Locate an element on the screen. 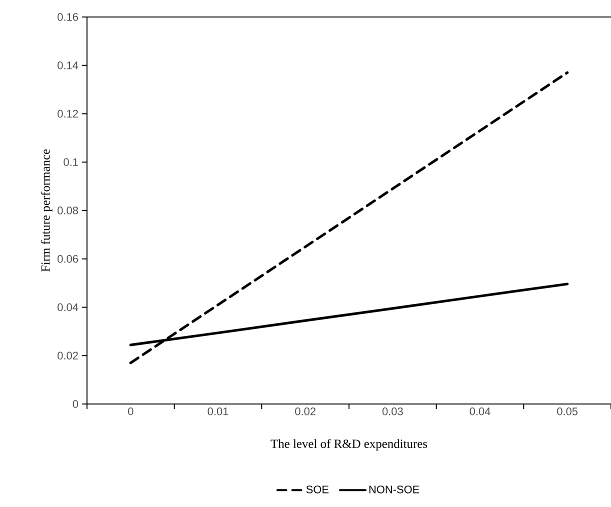  y-tick-label: 0 is located at coordinates (75, 404).